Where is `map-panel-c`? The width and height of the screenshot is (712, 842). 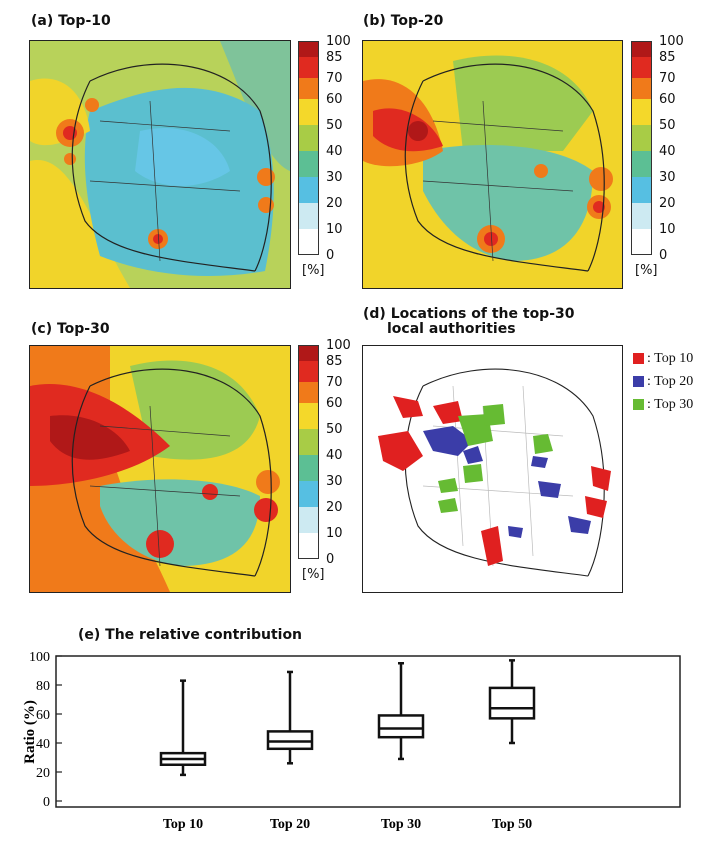
map-panel-c is located at coordinates (160, 469).